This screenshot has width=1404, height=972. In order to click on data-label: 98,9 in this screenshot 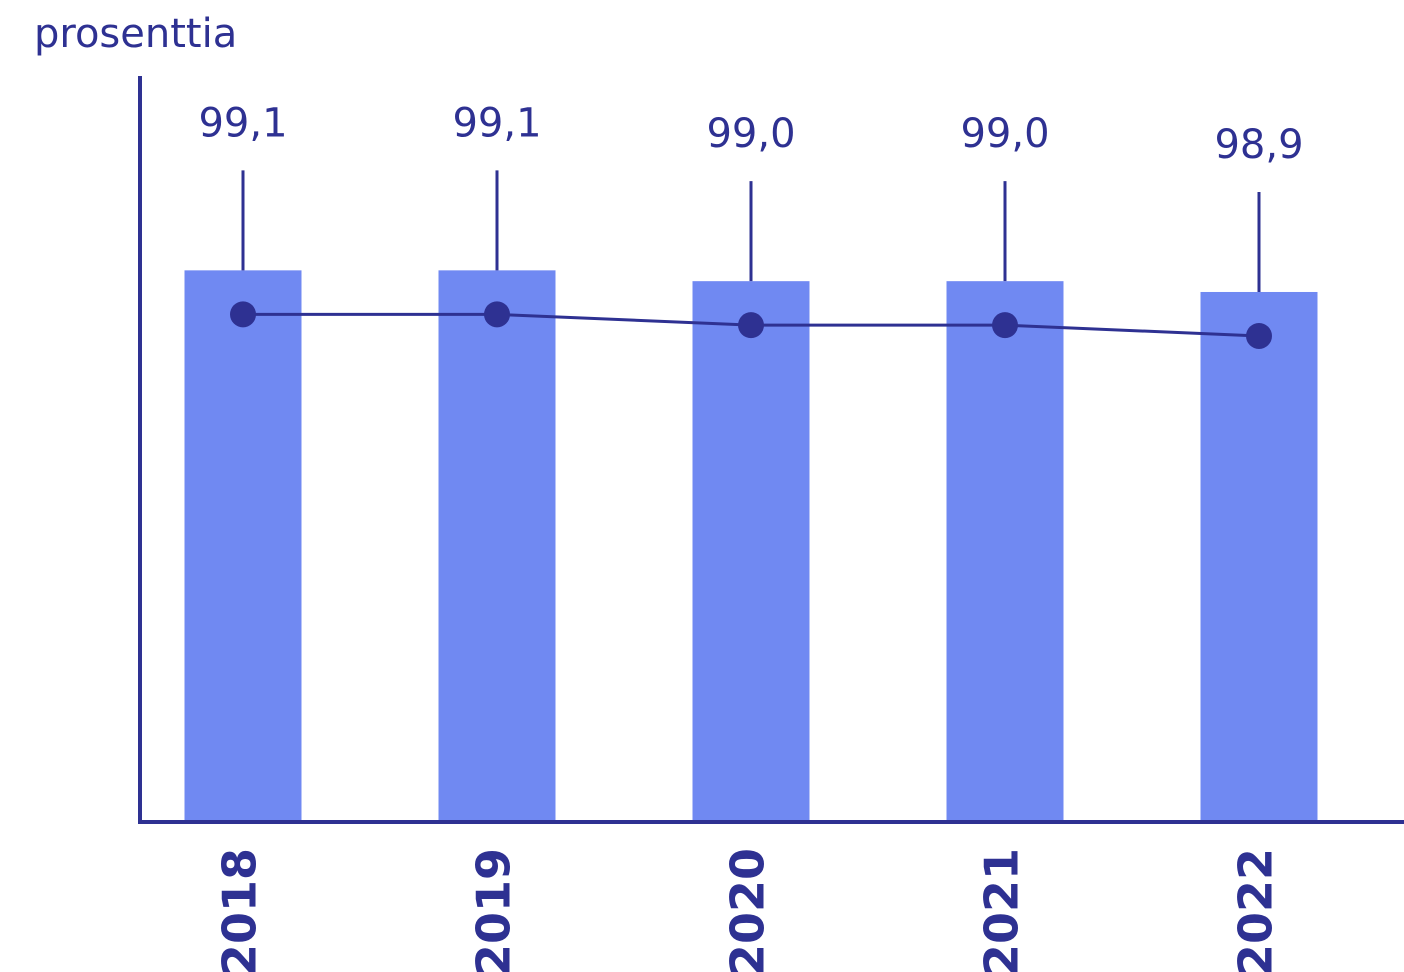, I will do `click(1258, 145)`.